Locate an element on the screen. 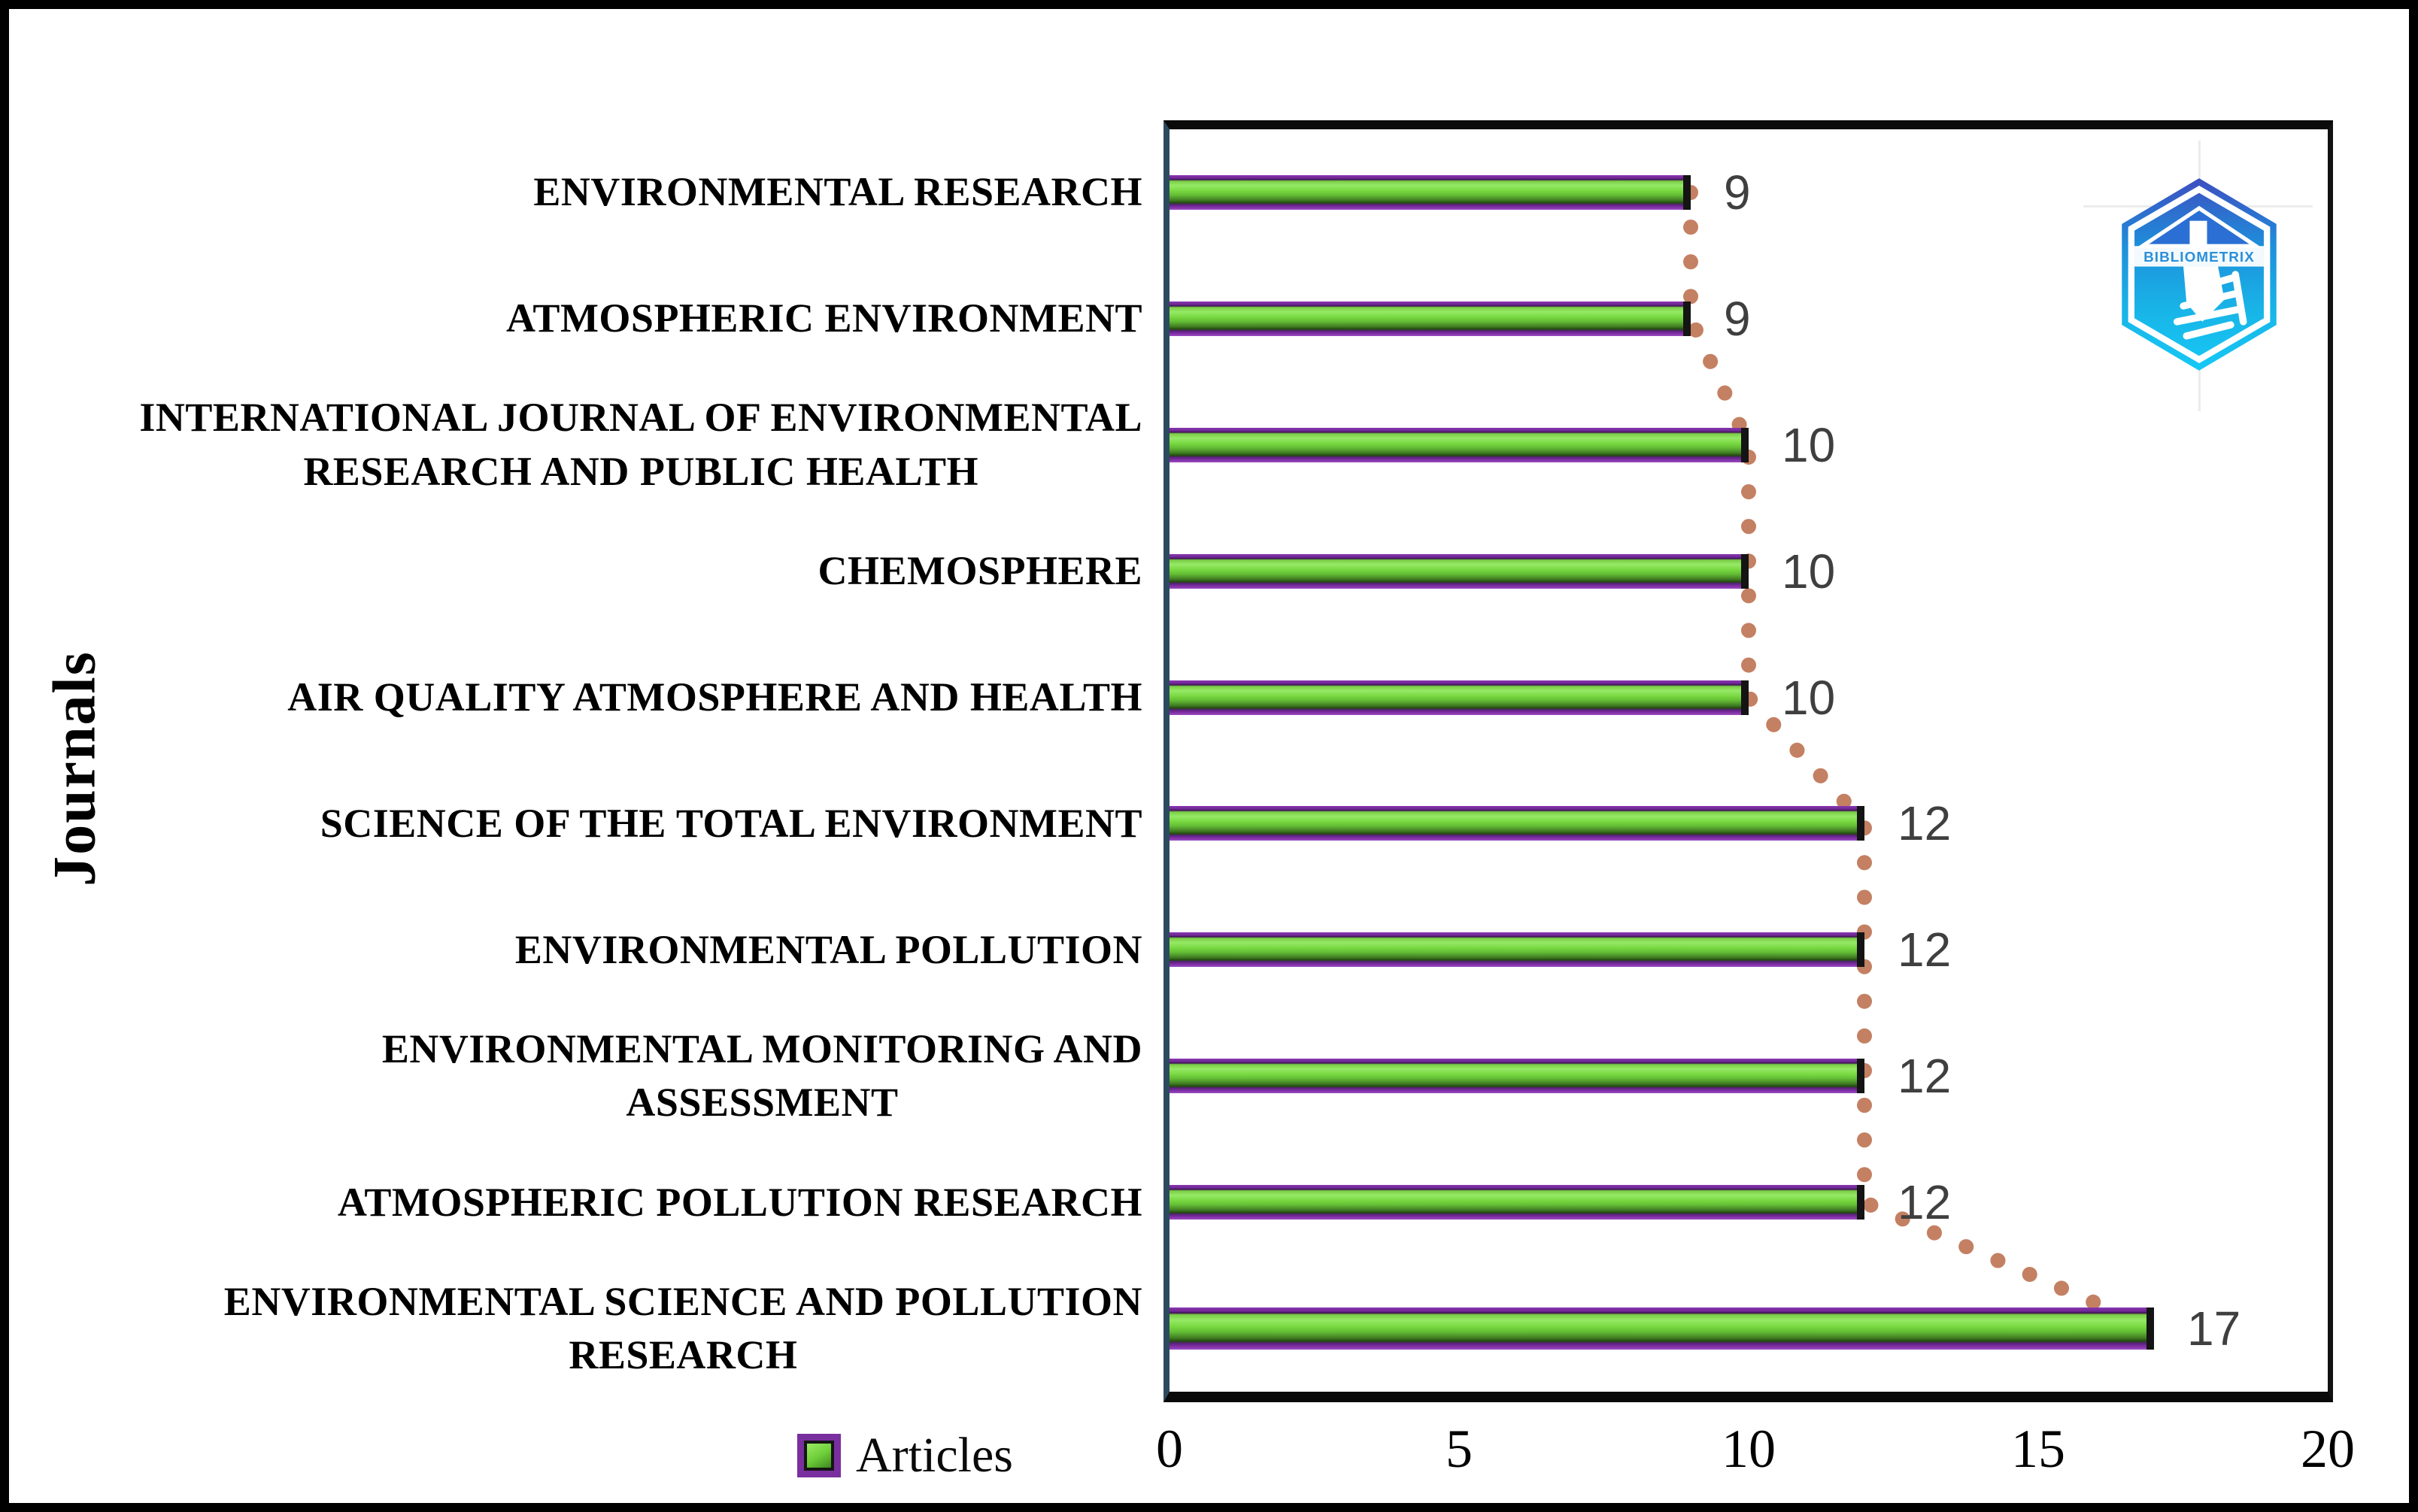 This screenshot has height=1512, width=2418. logo-text: BIBLIOMETRIX is located at coordinates (2199, 257).